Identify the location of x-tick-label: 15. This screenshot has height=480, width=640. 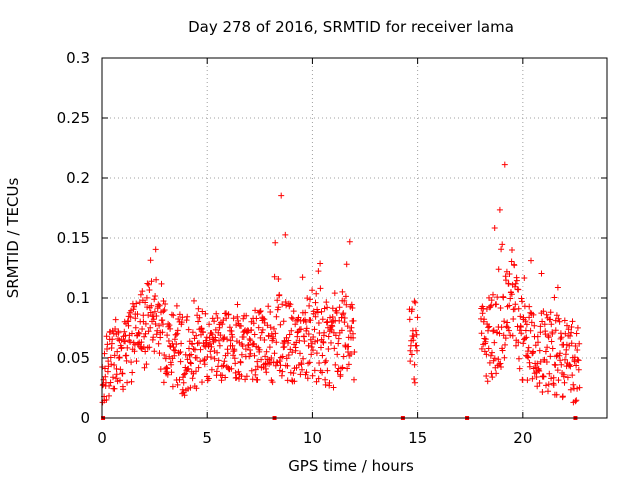
(417, 438).